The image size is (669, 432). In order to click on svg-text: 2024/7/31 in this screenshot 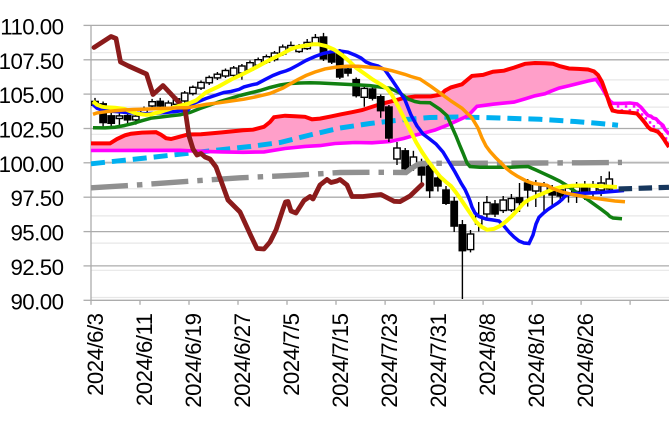, I will do `click(438, 360)`.